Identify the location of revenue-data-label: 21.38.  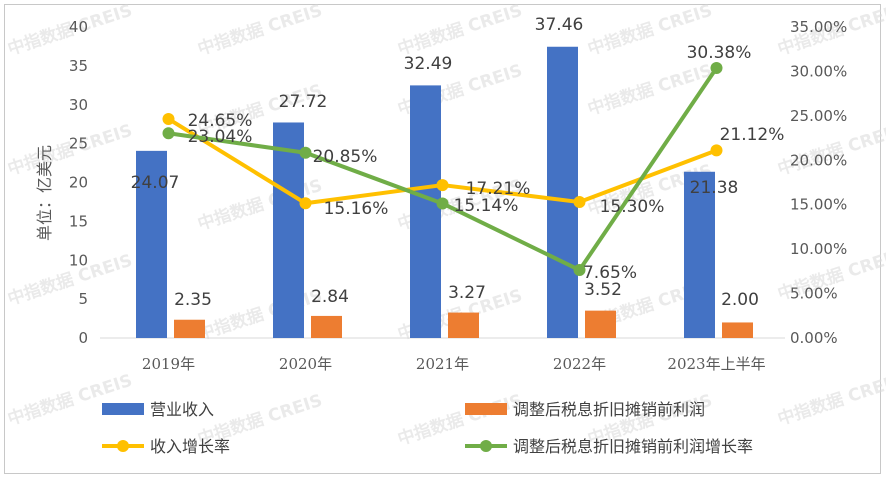
(714, 188).